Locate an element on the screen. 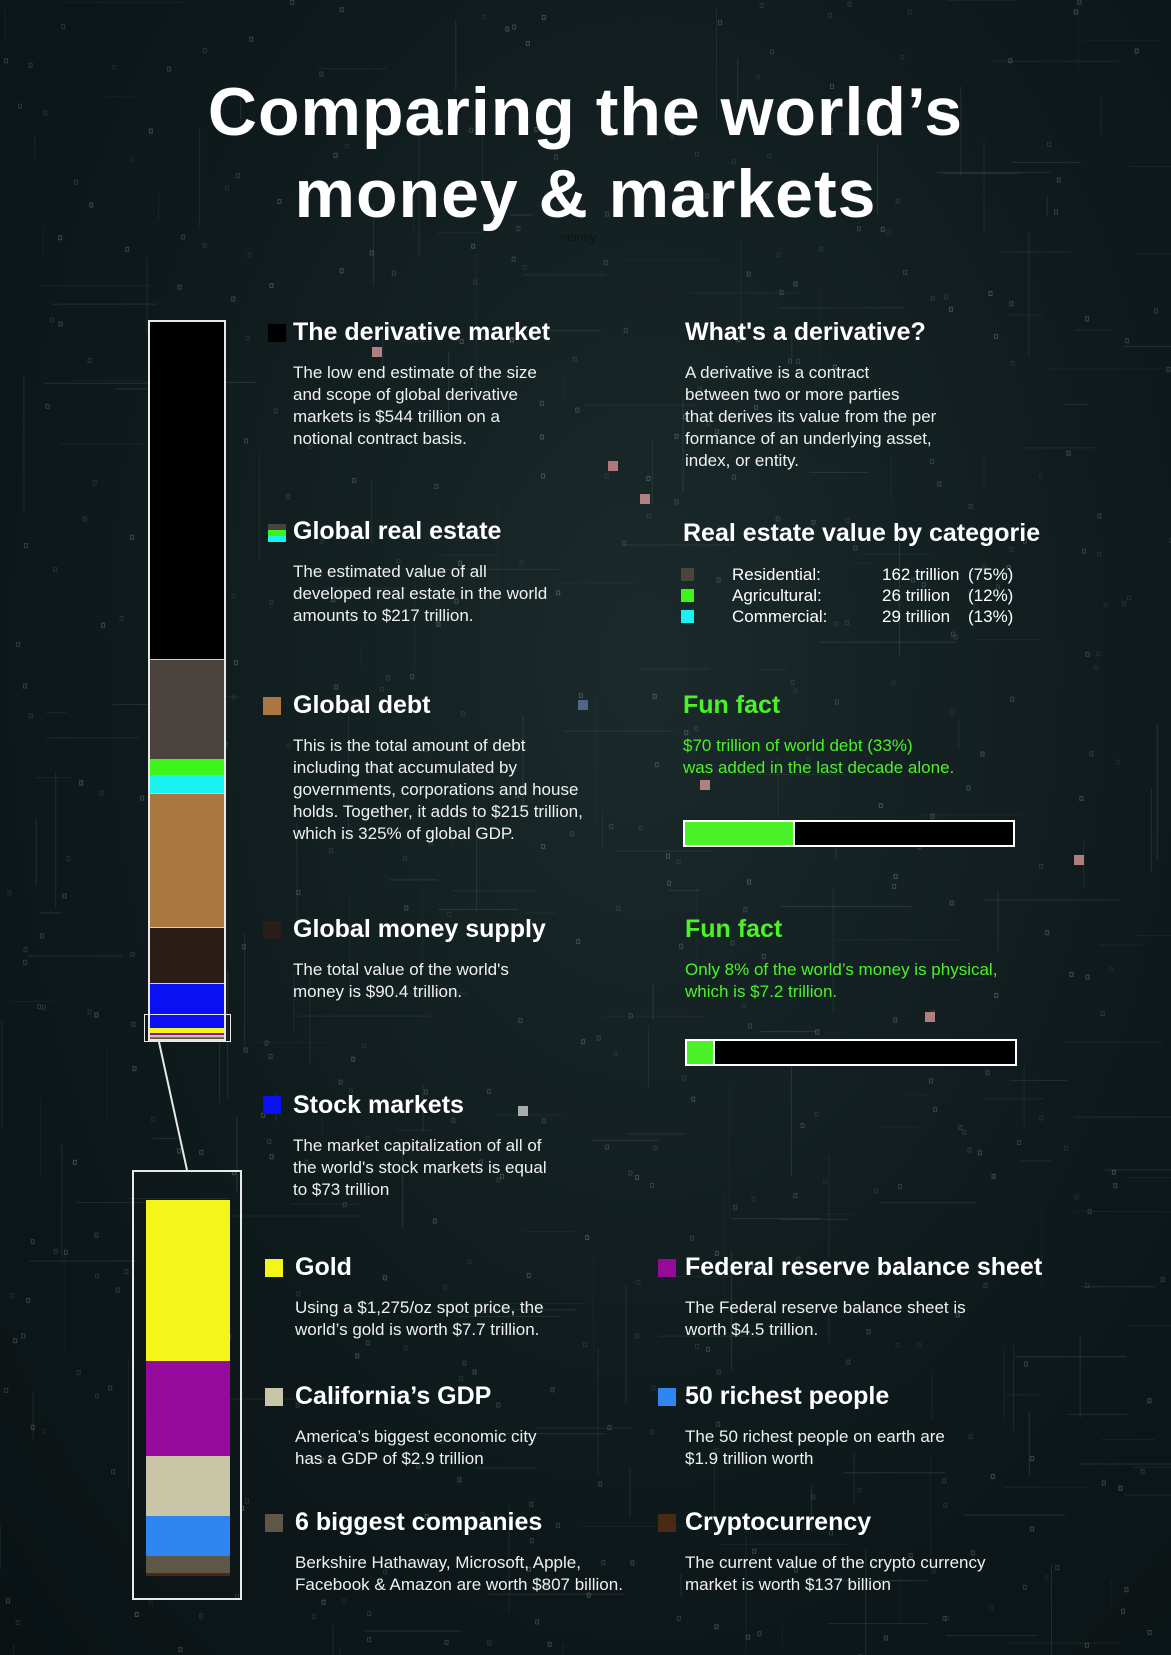 This screenshot has width=1171, height=1655. stacked-segment-global-debt is located at coordinates (187, 860).